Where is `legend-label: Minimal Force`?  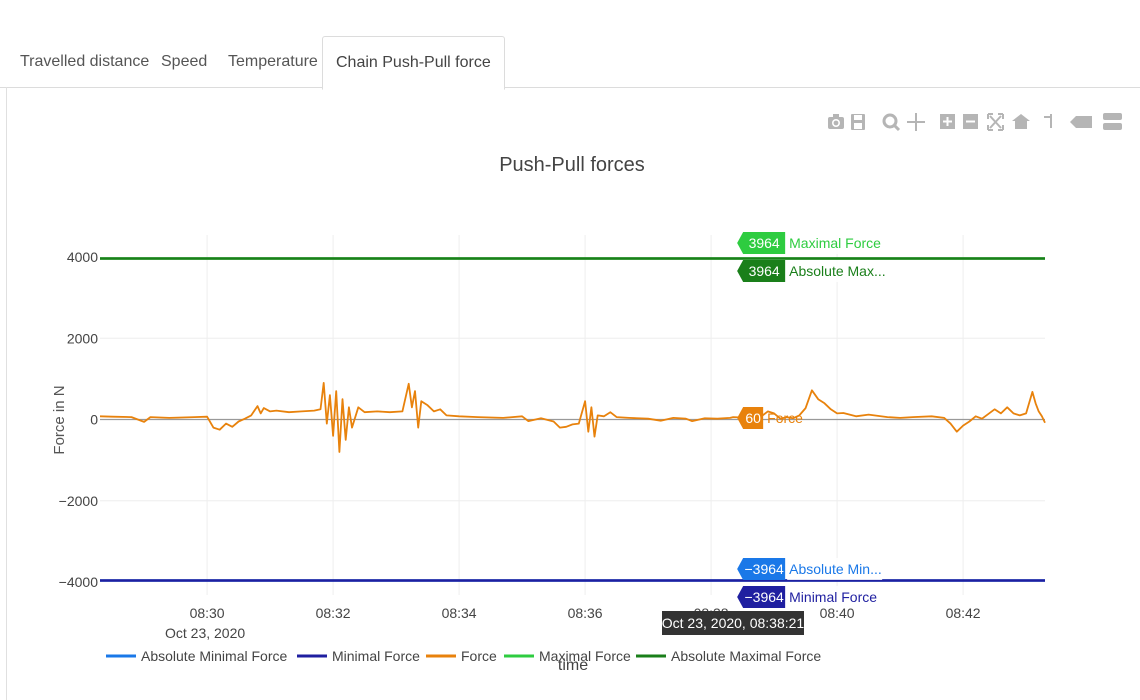 legend-label: Minimal Force is located at coordinates (376, 656).